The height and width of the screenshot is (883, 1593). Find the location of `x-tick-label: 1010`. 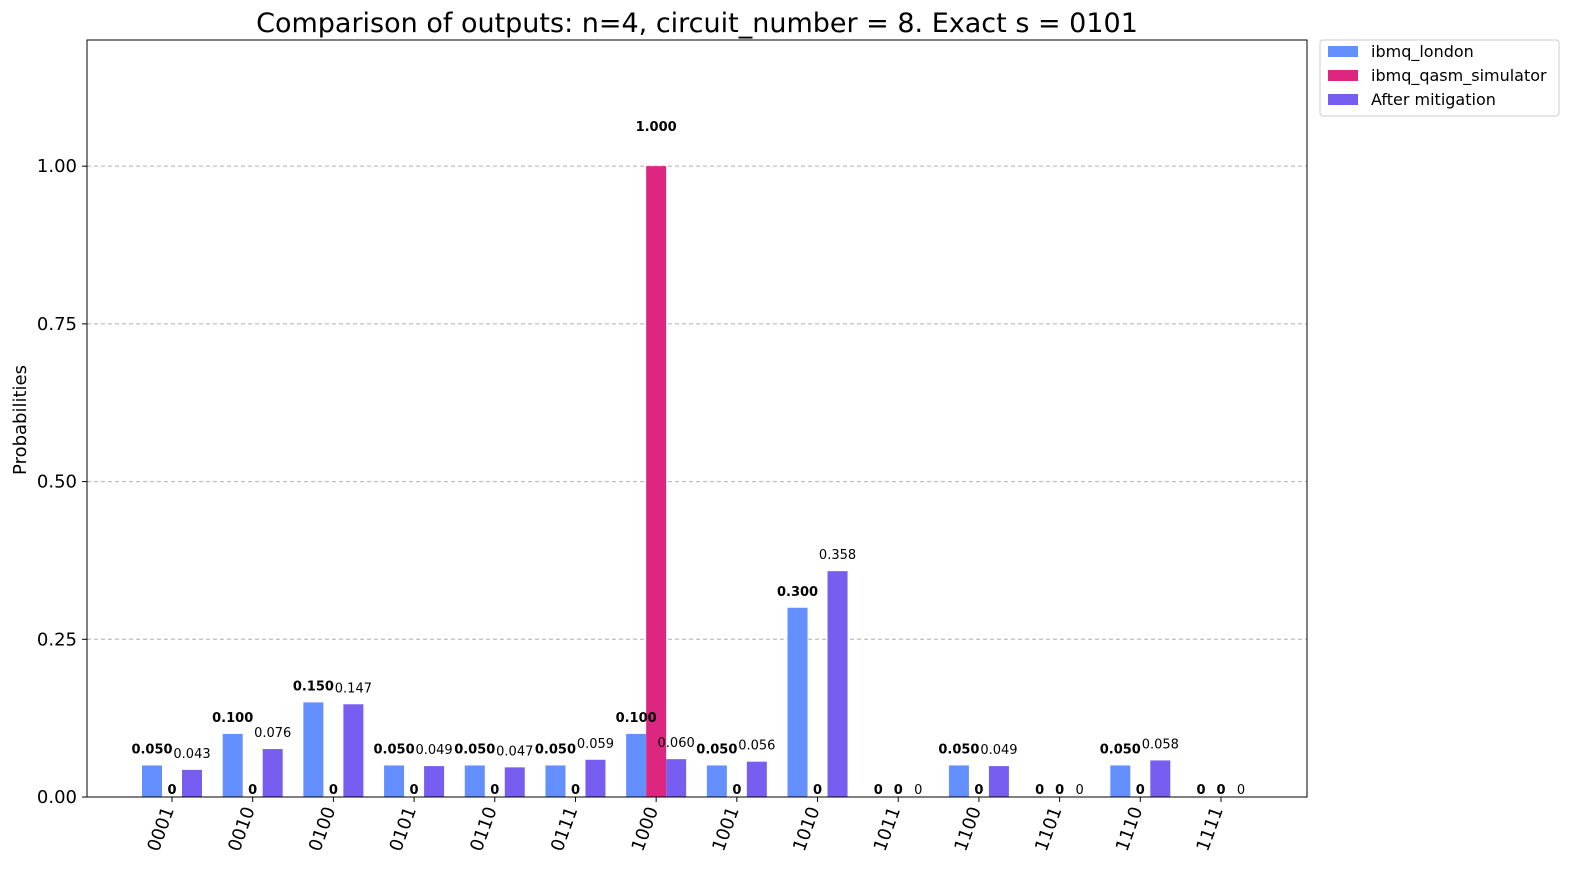

x-tick-label: 1010 is located at coordinates (806, 829).